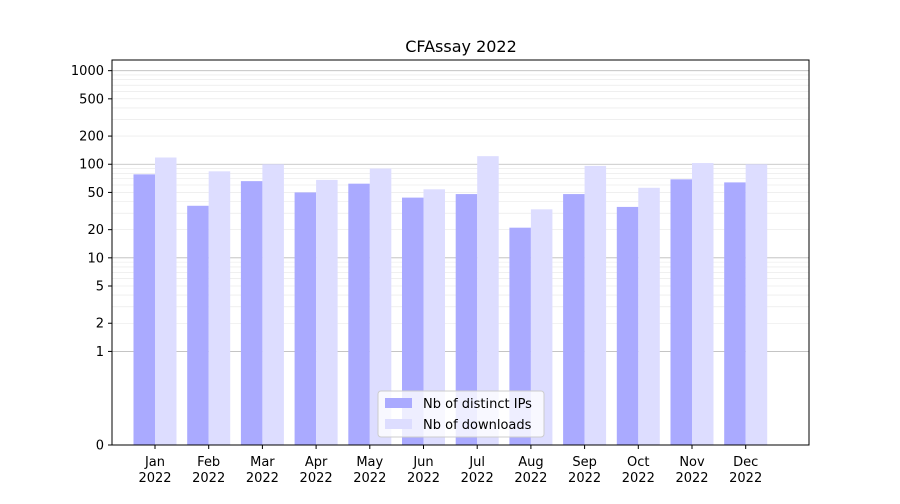 The image size is (900, 504). I want to click on y-tick-label: 10, so click(95, 258).